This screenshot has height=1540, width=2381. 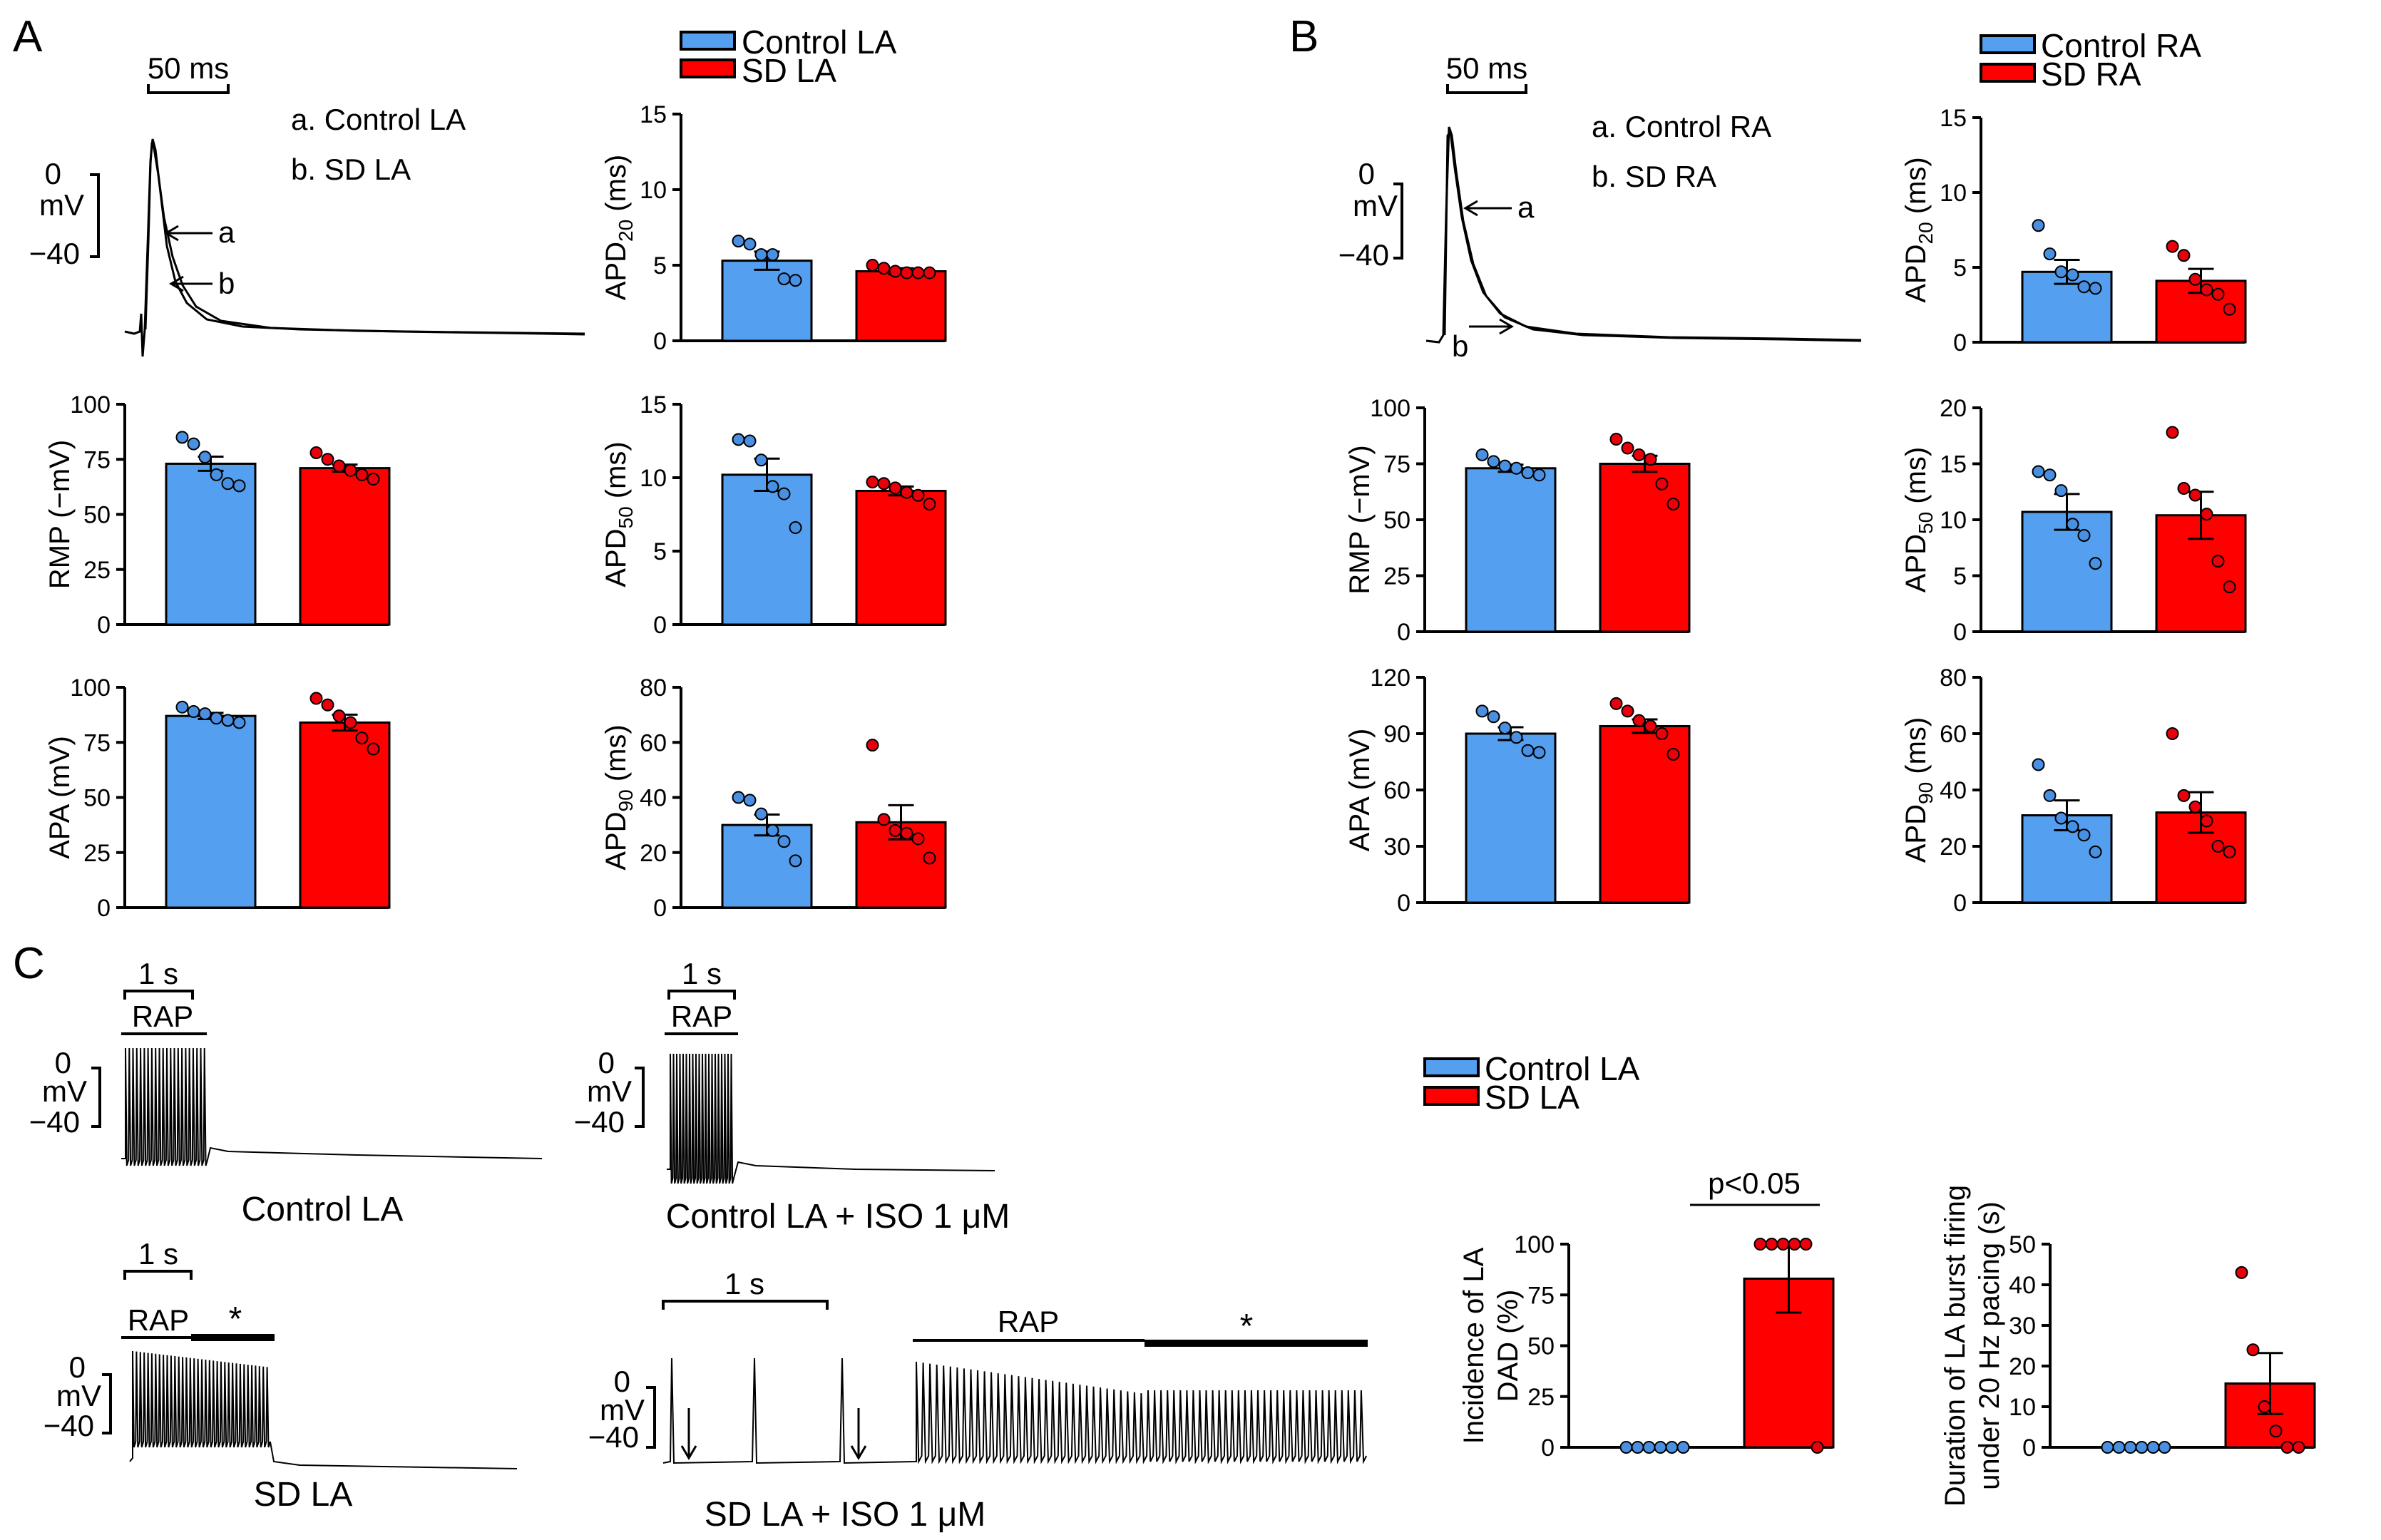 What do you see at coordinates (599, 1122) in the screenshot?
I see `trace-axis-minus40: −40` at bounding box center [599, 1122].